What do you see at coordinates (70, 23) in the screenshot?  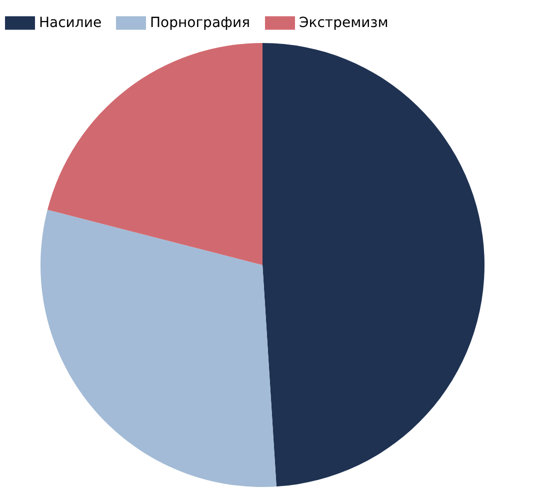 I see `legend-label: Насилие` at bounding box center [70, 23].